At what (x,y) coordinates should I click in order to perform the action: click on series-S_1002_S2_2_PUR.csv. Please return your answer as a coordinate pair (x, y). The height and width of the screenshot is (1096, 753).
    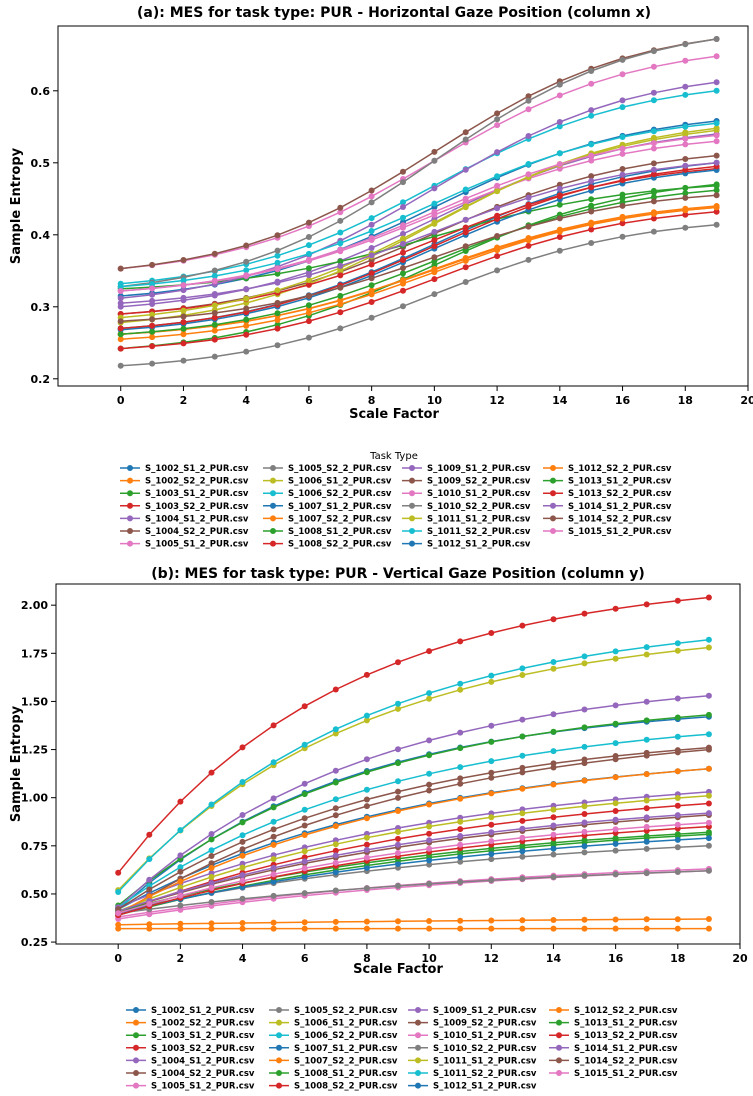
    Looking at the image, I should click on (413, 928).